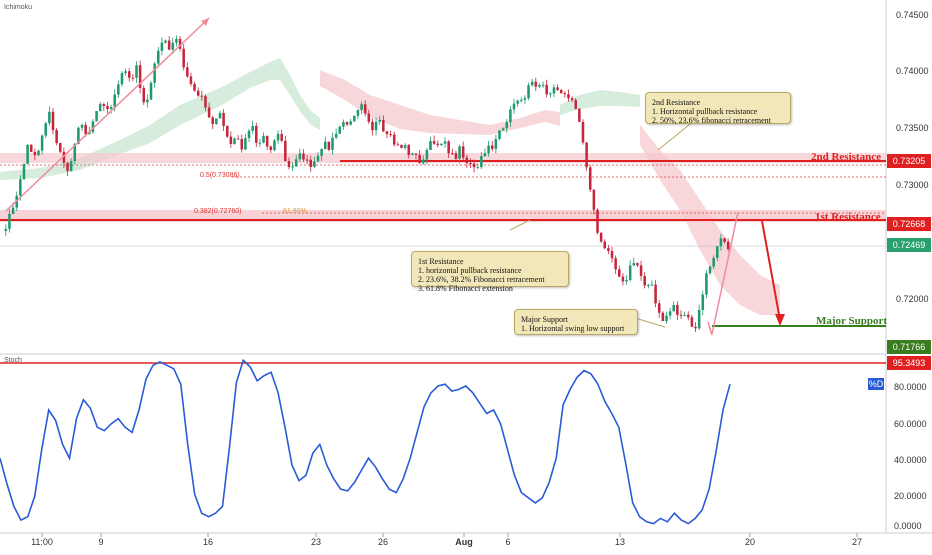 The width and height of the screenshot is (932, 555). What do you see at coordinates (220, 175) in the screenshot?
I see `fib-50-label: 0.5(0.73086)` at bounding box center [220, 175].